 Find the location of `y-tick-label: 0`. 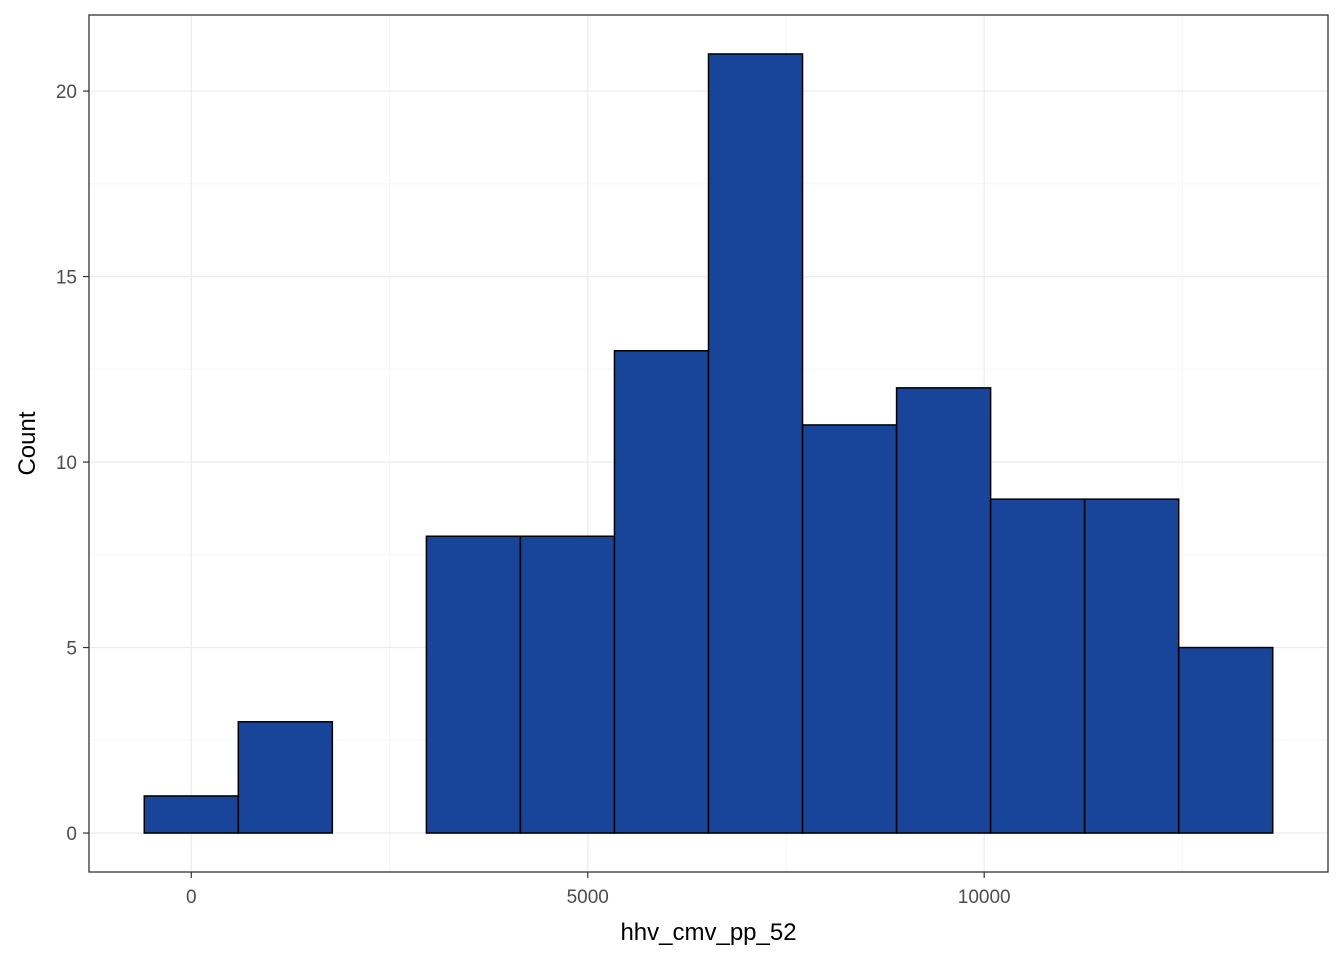

y-tick-label: 0 is located at coordinates (71, 834).